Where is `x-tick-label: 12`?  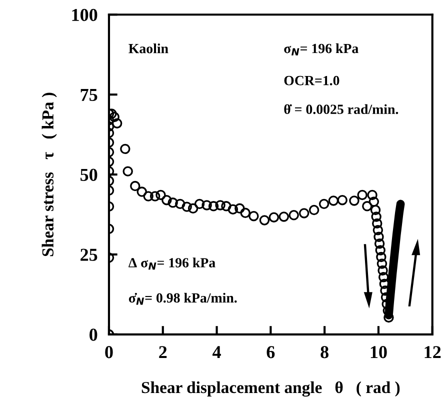
x-tick-label: 12 is located at coordinates (432, 352).